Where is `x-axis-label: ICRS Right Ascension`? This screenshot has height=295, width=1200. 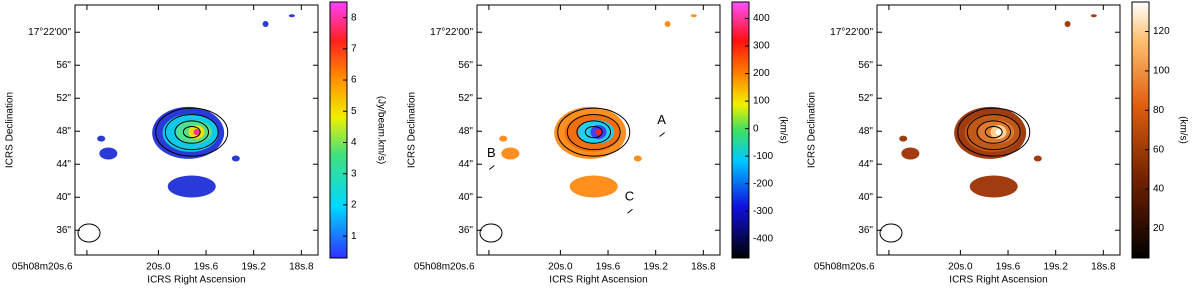
x-axis-label: ICRS Right Ascension is located at coordinates (998, 280).